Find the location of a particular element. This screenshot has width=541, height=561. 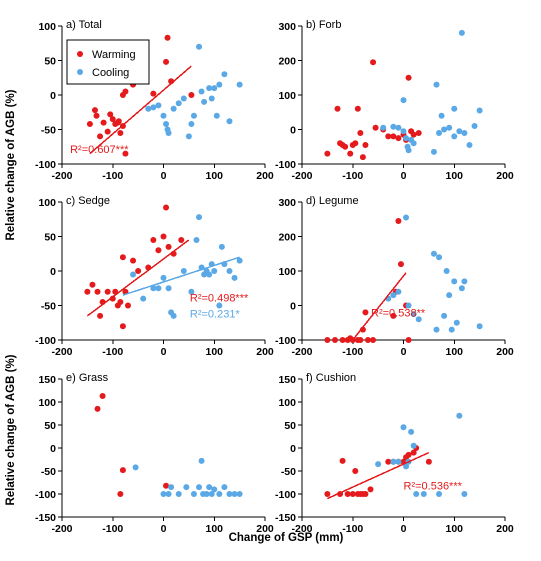

fit-r2-label: R²=0.536*** is located at coordinates (433, 486).